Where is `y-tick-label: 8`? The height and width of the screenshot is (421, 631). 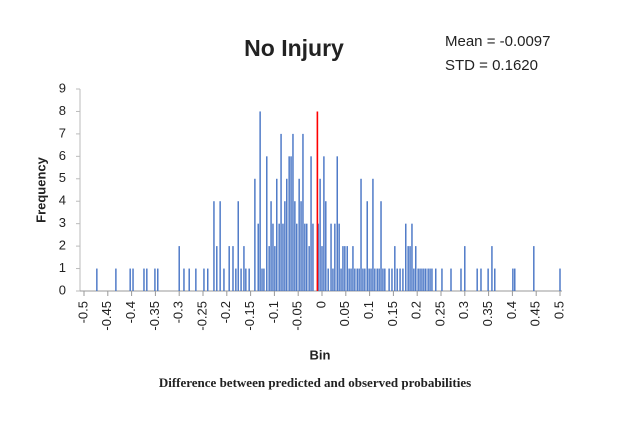
y-tick-label: 8 is located at coordinates (62, 110).